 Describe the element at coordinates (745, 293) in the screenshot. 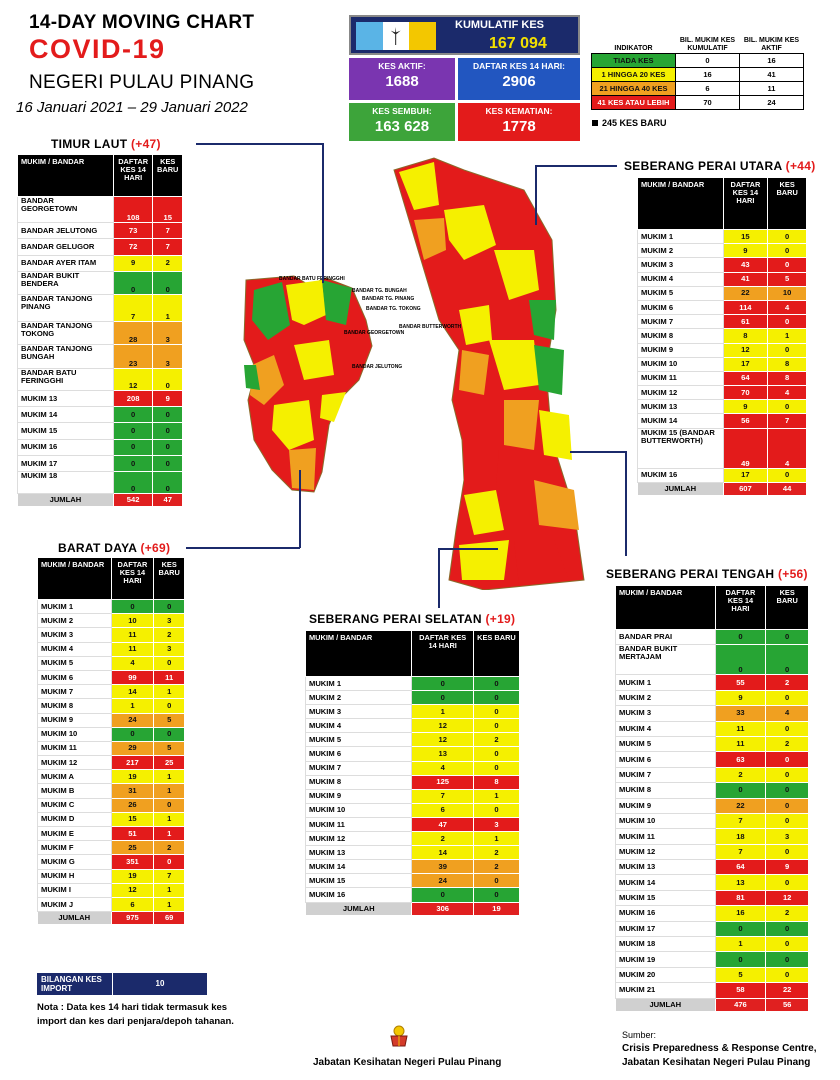

I see `daftar-value: 22` at that location.